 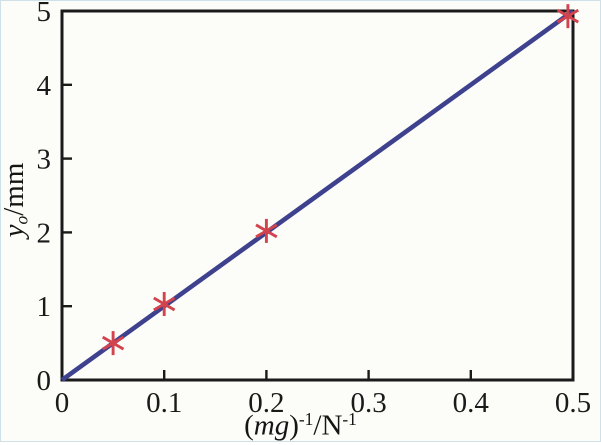 I want to click on x-axis-label-open: (, so click(x=249, y=425).